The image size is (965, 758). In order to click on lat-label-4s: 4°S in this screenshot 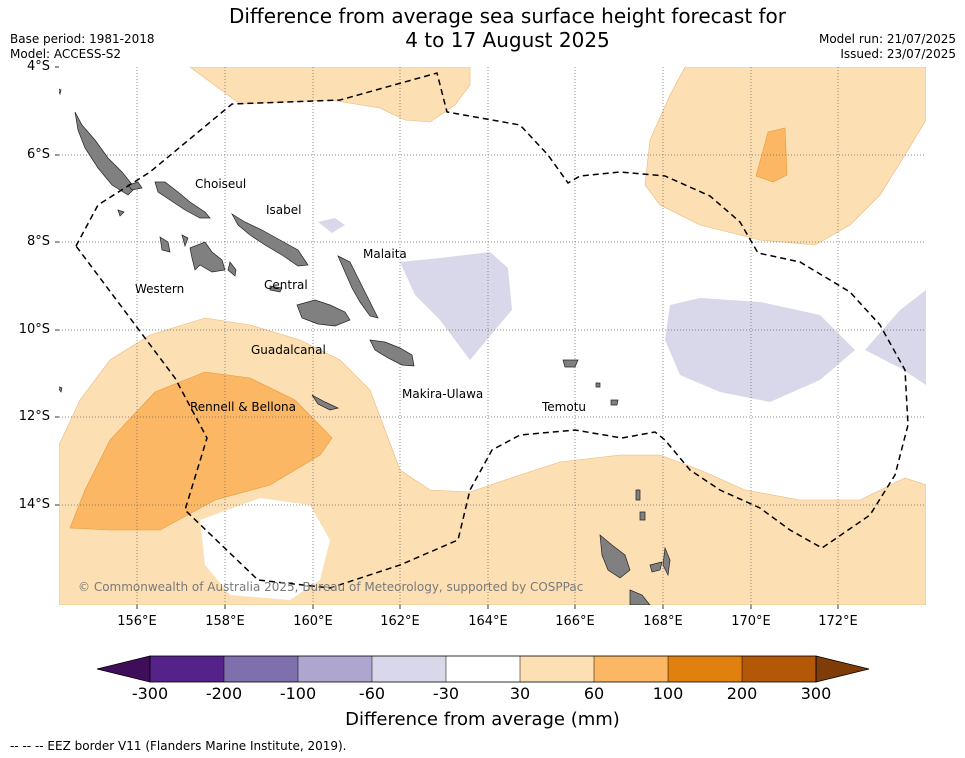, I will do `click(38, 66)`.